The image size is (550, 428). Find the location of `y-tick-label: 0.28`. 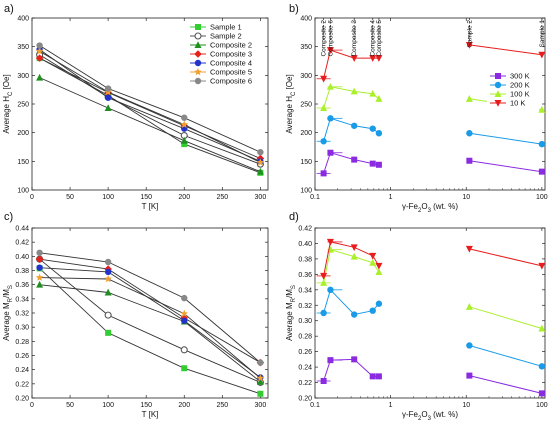

y-tick-label: 0.28 is located at coordinates (305, 337).